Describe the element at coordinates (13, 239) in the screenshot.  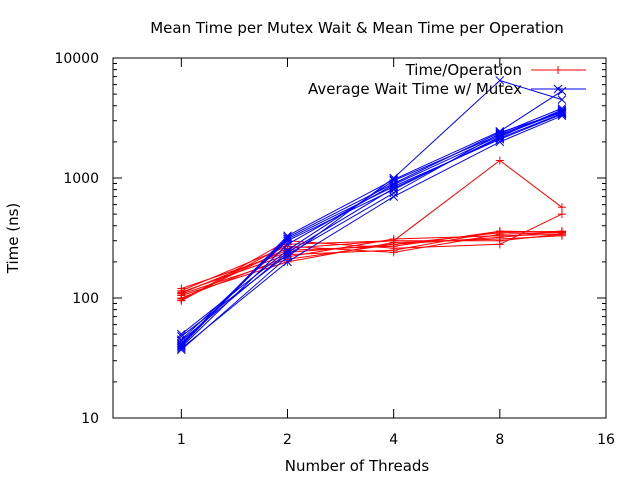
I see `y-axis-label: Time (ns)` at that location.